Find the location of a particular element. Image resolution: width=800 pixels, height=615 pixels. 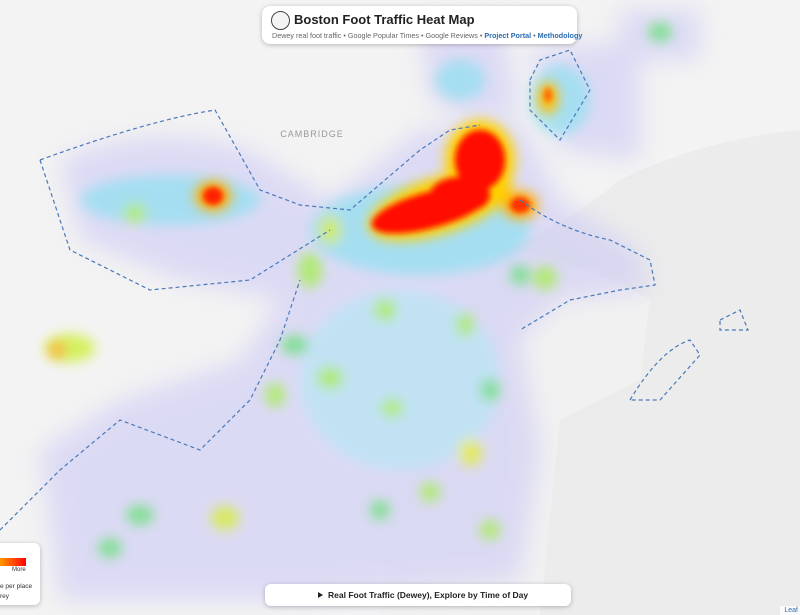

place-label: CAMBRIDGE is located at coordinates (312, 134).